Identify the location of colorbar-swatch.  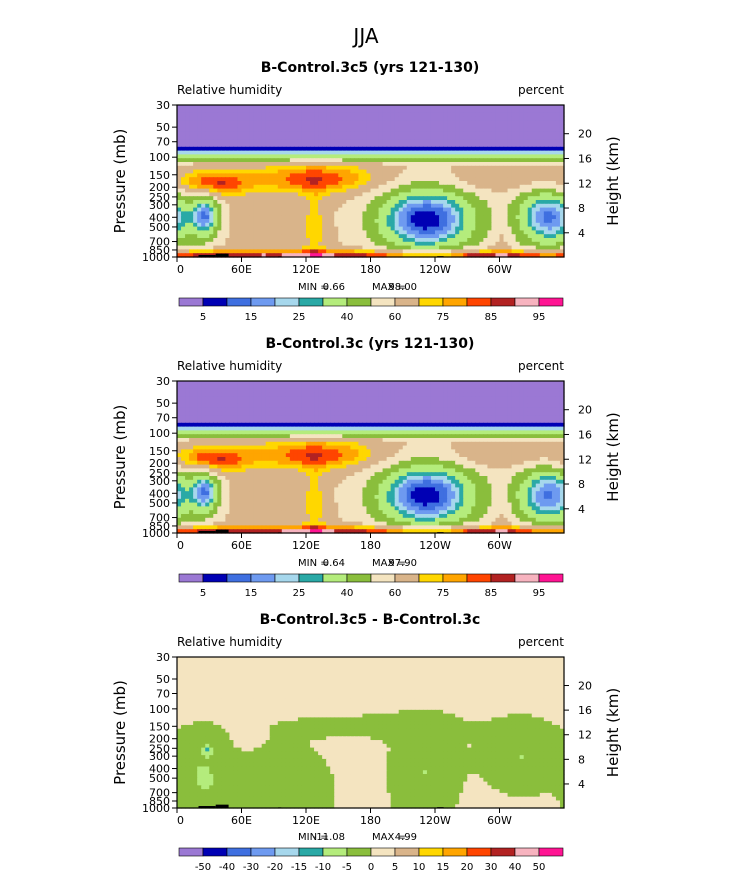
(551, 302).